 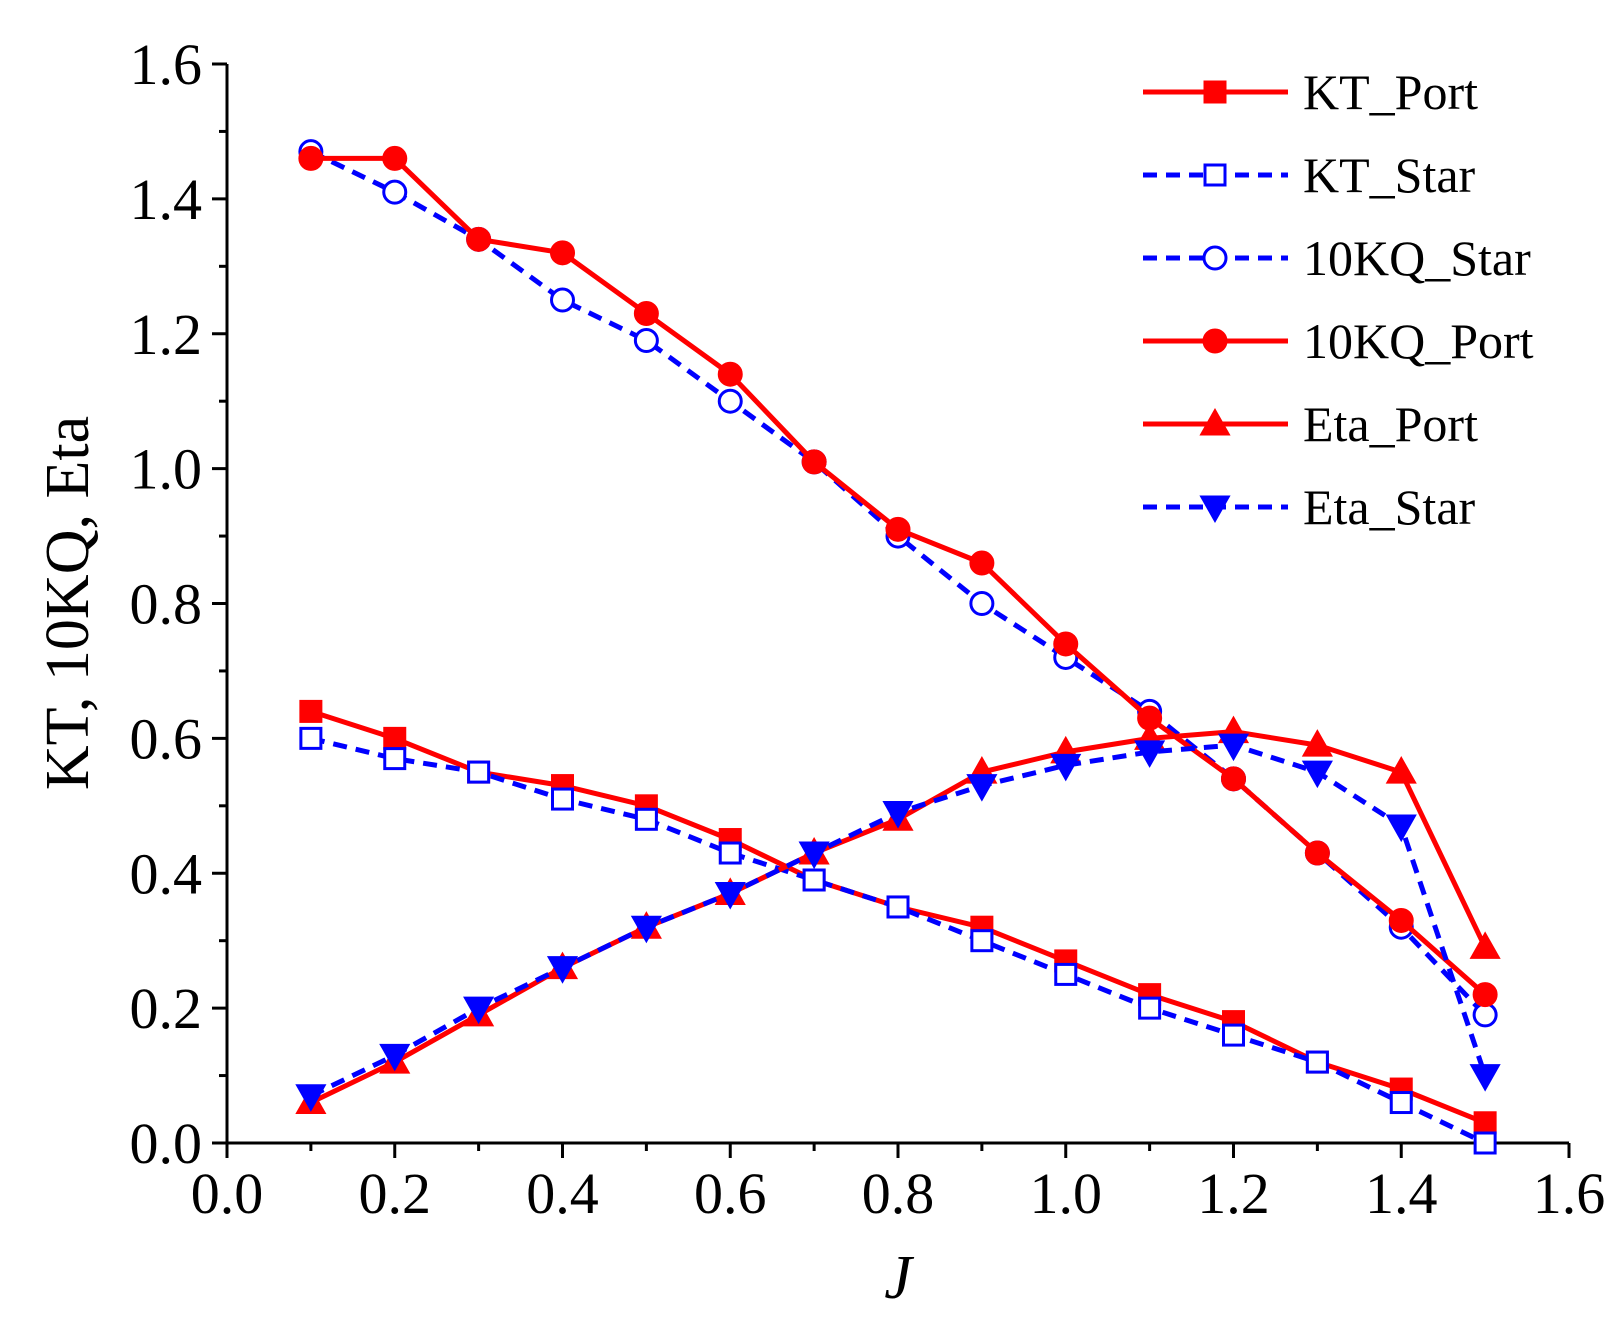 What do you see at coordinates (899, 1278) in the screenshot?
I see `x-axis-title: J` at bounding box center [899, 1278].